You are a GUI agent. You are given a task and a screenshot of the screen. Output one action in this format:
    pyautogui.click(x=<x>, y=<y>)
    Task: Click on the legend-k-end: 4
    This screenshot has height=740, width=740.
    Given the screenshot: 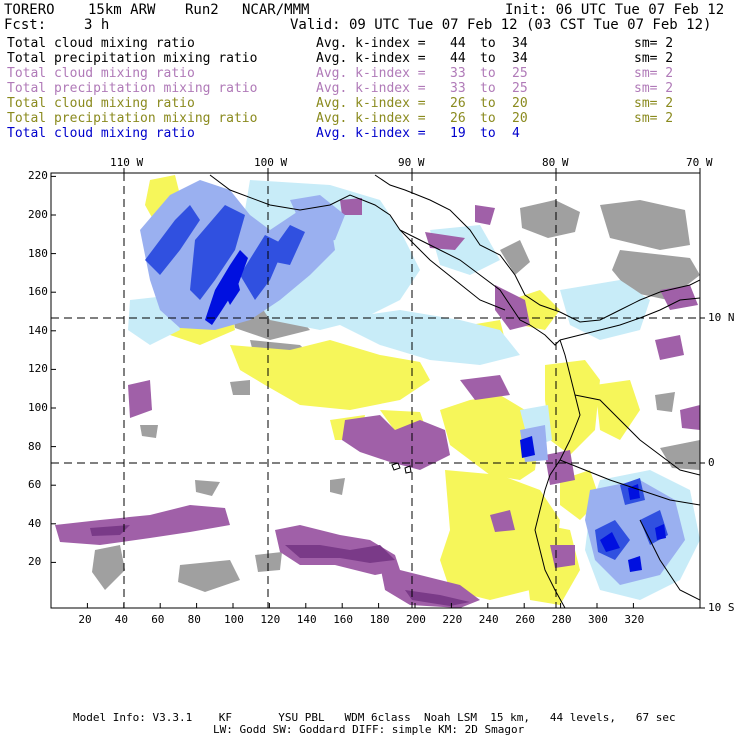 What is the action you would take?
    pyautogui.click(x=516, y=133)
    